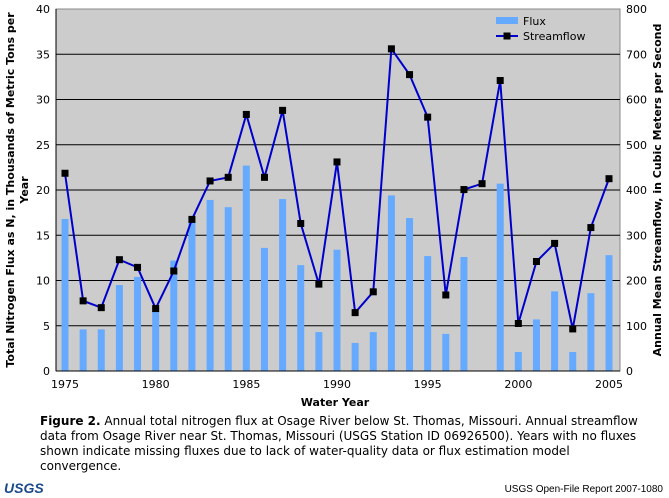 Image resolution: width=669 pixels, height=498 pixels. What do you see at coordinates (65, 384) in the screenshot?
I see `x-tick-label: 1975` at bounding box center [65, 384].